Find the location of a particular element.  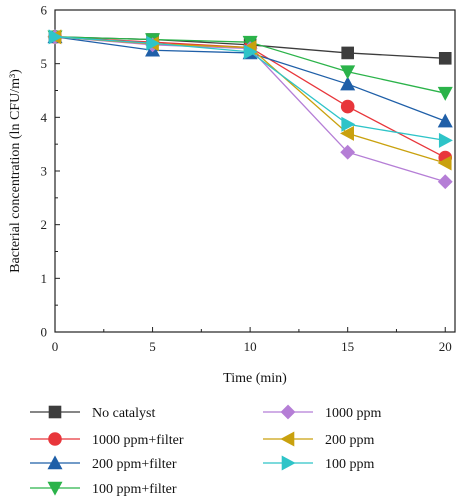

x-tick-label: 0 is located at coordinates (55, 346).